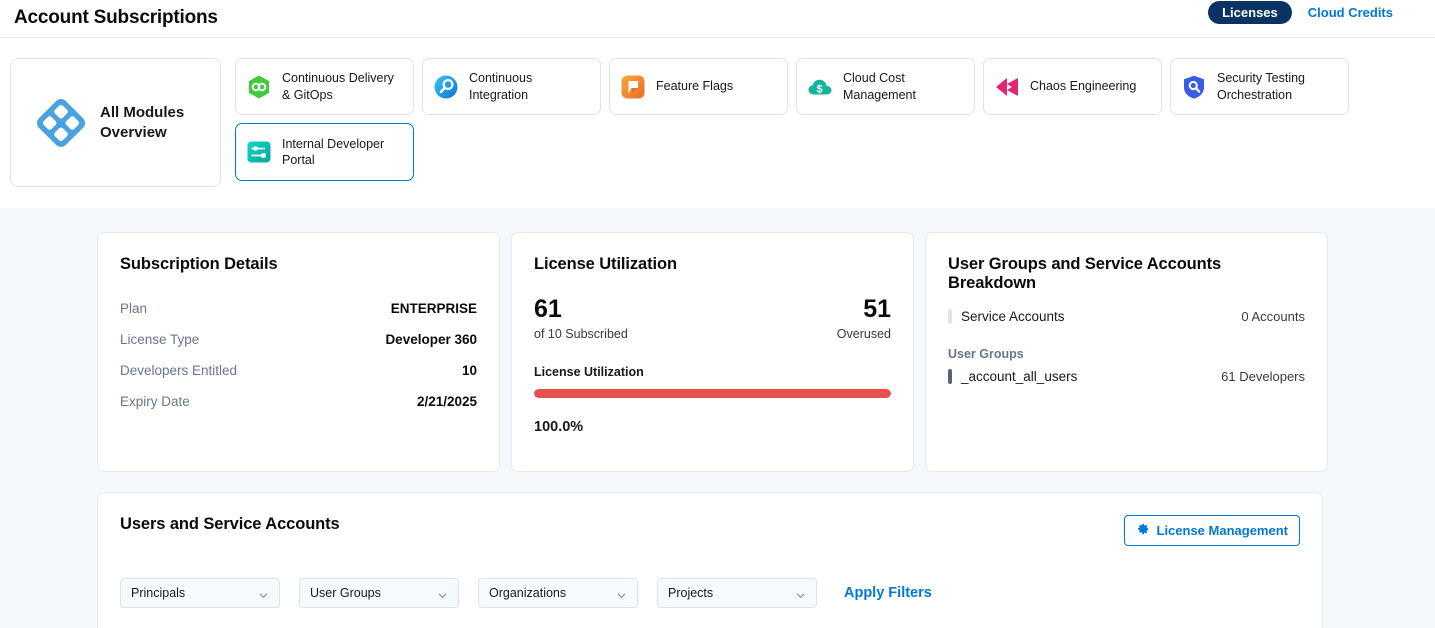  I want to click on page-title: Account Subscriptions, so click(116, 17).